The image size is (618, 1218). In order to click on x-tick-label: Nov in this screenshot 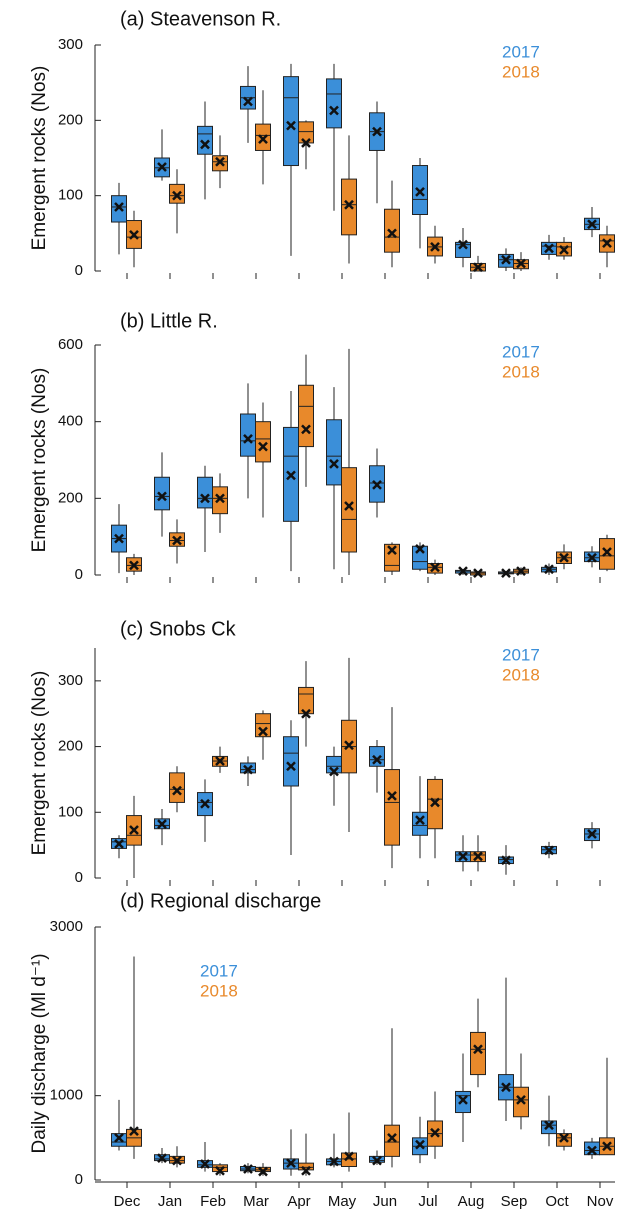, I will do `click(600, 1201)`.